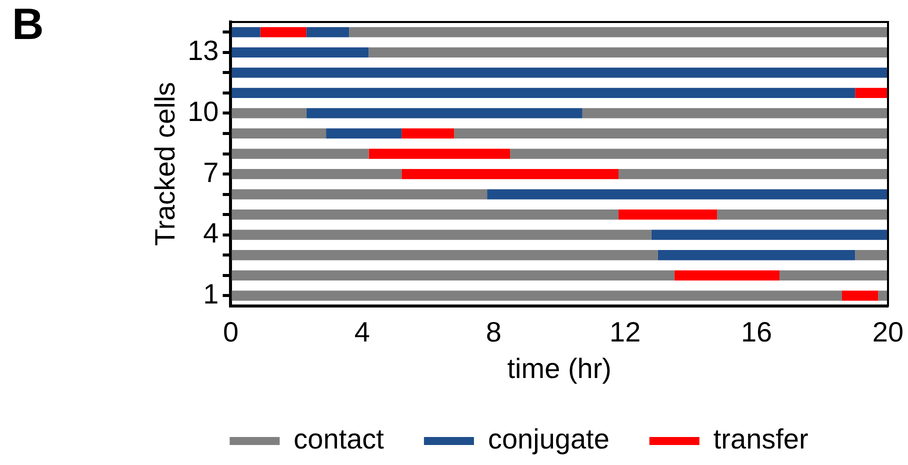 The image size is (908, 465). Describe the element at coordinates (28, 25) in the screenshot. I see `chart-title: B` at that location.